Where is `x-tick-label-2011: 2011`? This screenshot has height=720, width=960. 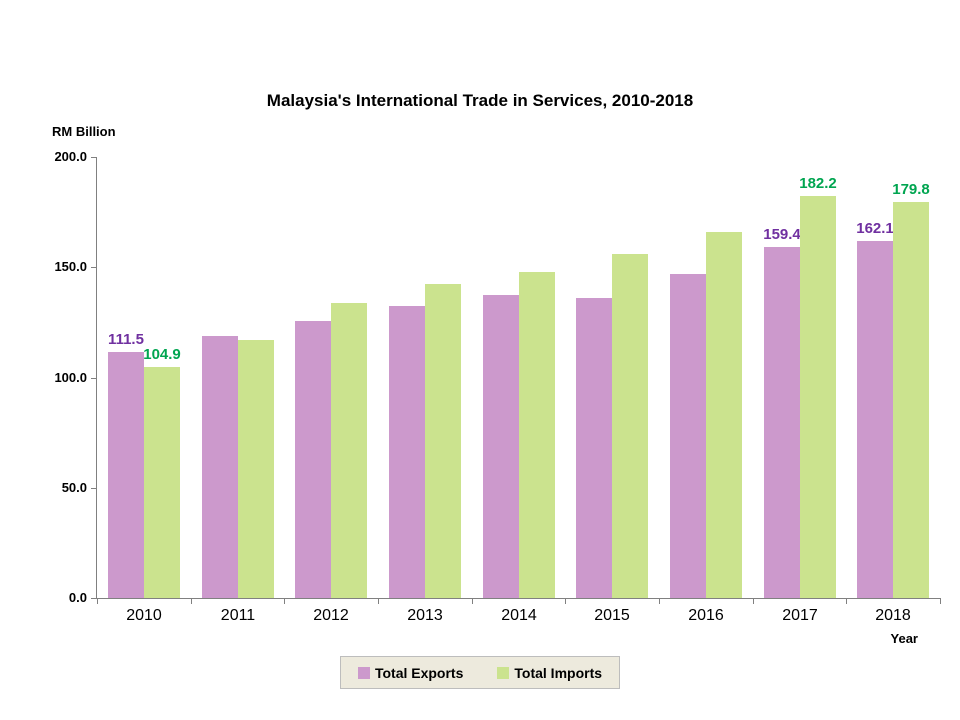 x-tick-label-2011: 2011 is located at coordinates (238, 615).